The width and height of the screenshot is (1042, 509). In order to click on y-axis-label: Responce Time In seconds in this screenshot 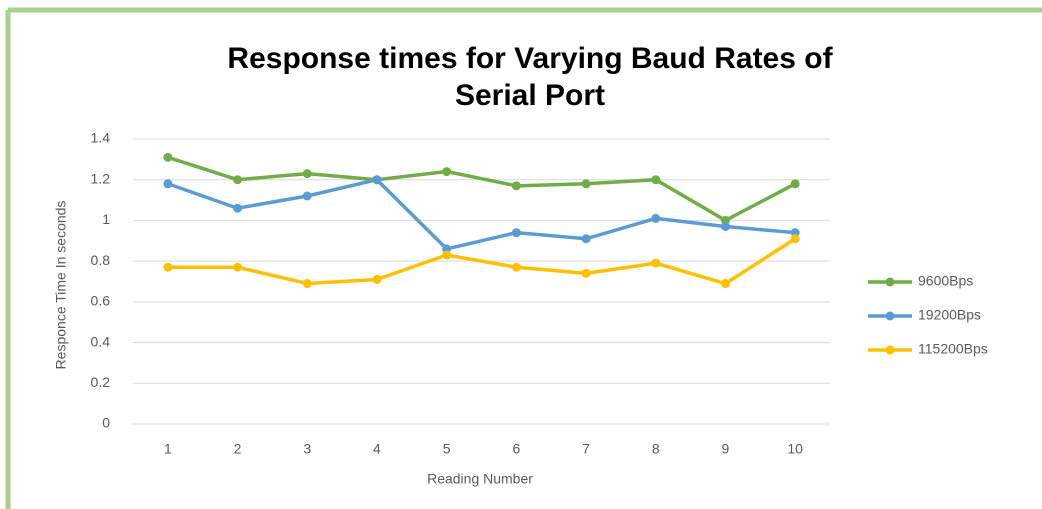, I will do `click(61, 285)`.